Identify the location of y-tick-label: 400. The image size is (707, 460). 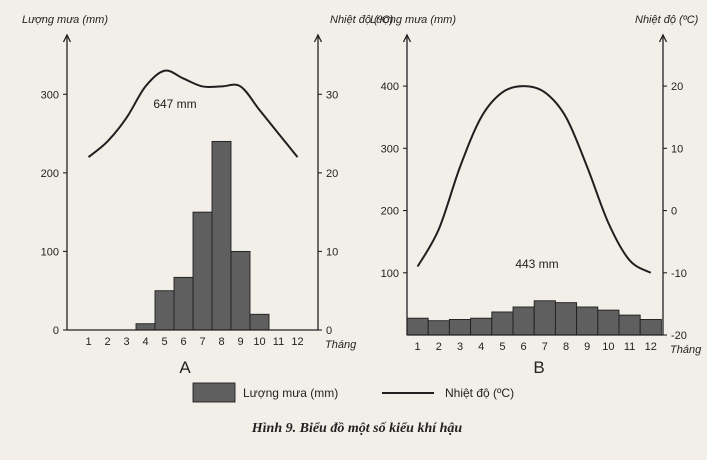
(390, 87).